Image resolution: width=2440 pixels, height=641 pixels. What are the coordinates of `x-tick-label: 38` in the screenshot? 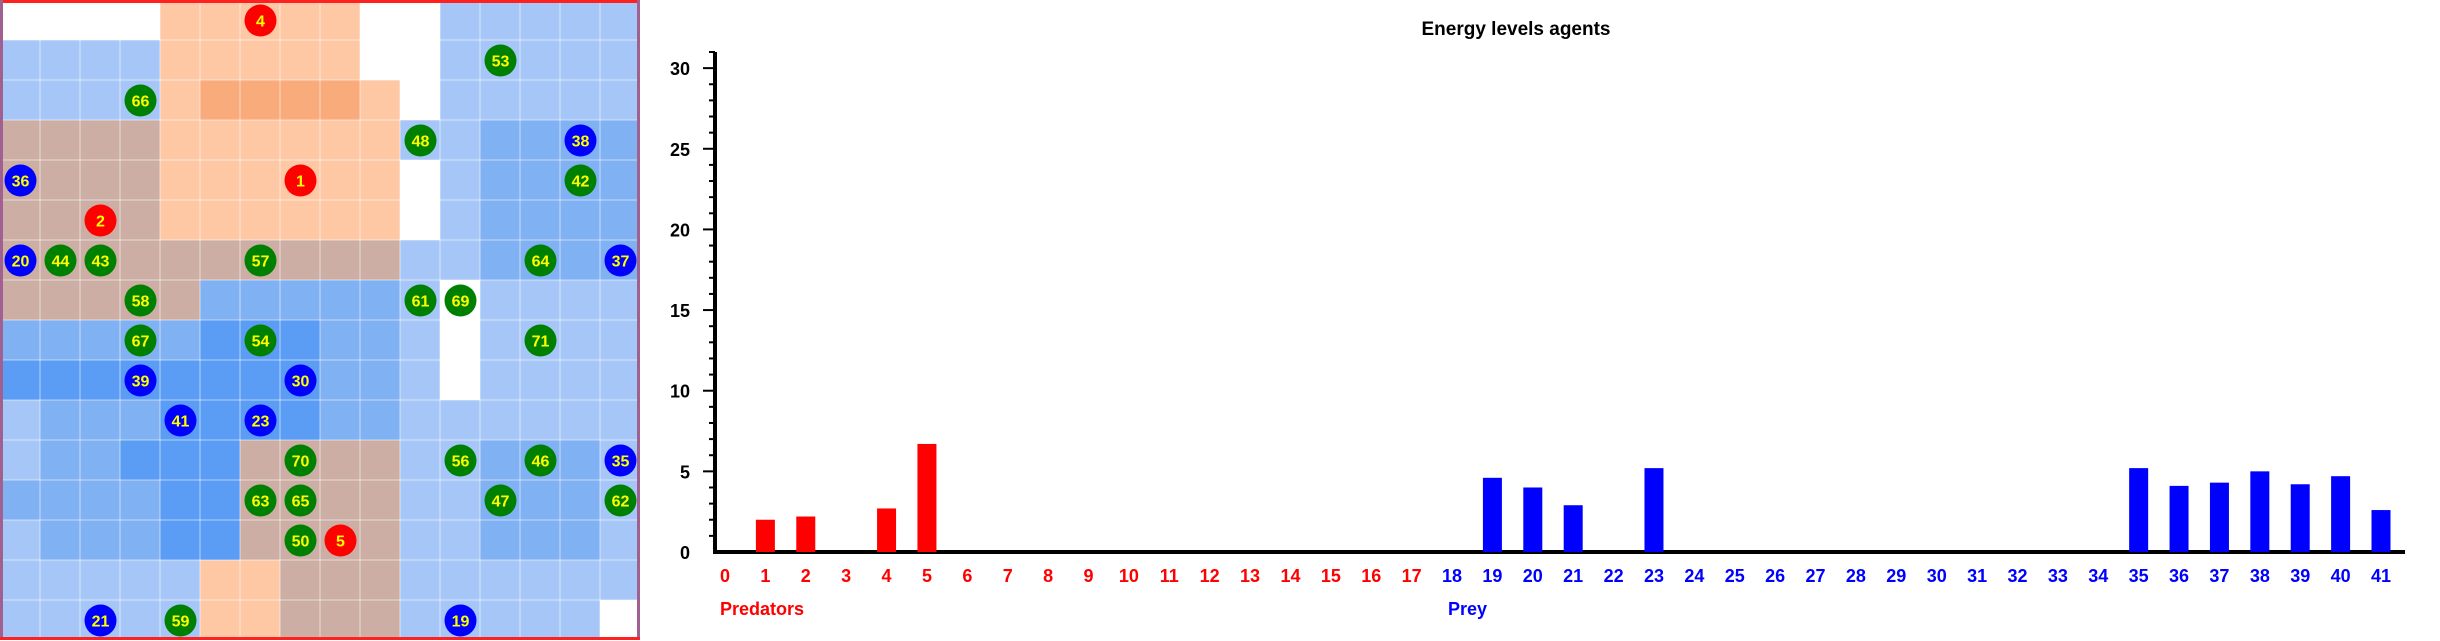 It's located at (2260, 576).